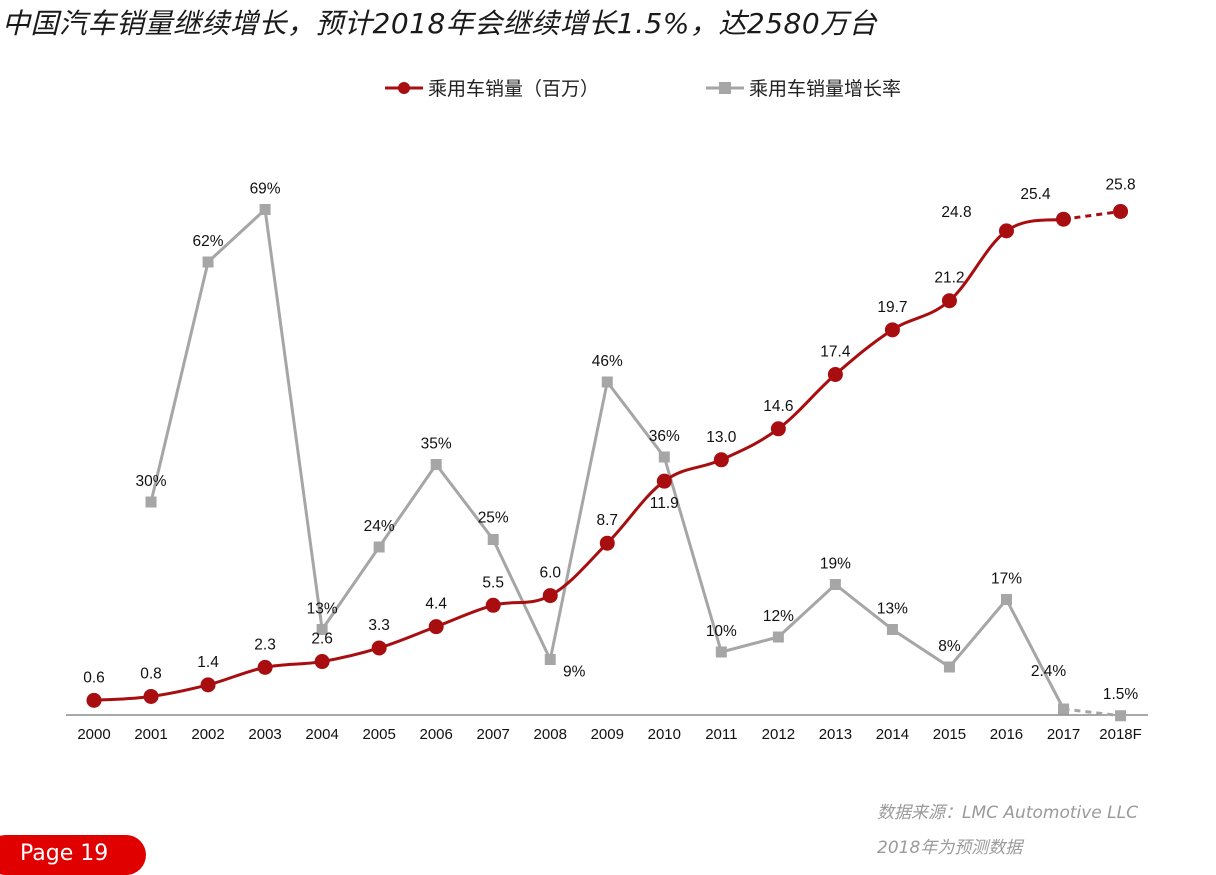 This screenshot has width=1216, height=875. Describe the element at coordinates (721, 734) in the screenshot. I see `x-tick-label: 2011` at that location.